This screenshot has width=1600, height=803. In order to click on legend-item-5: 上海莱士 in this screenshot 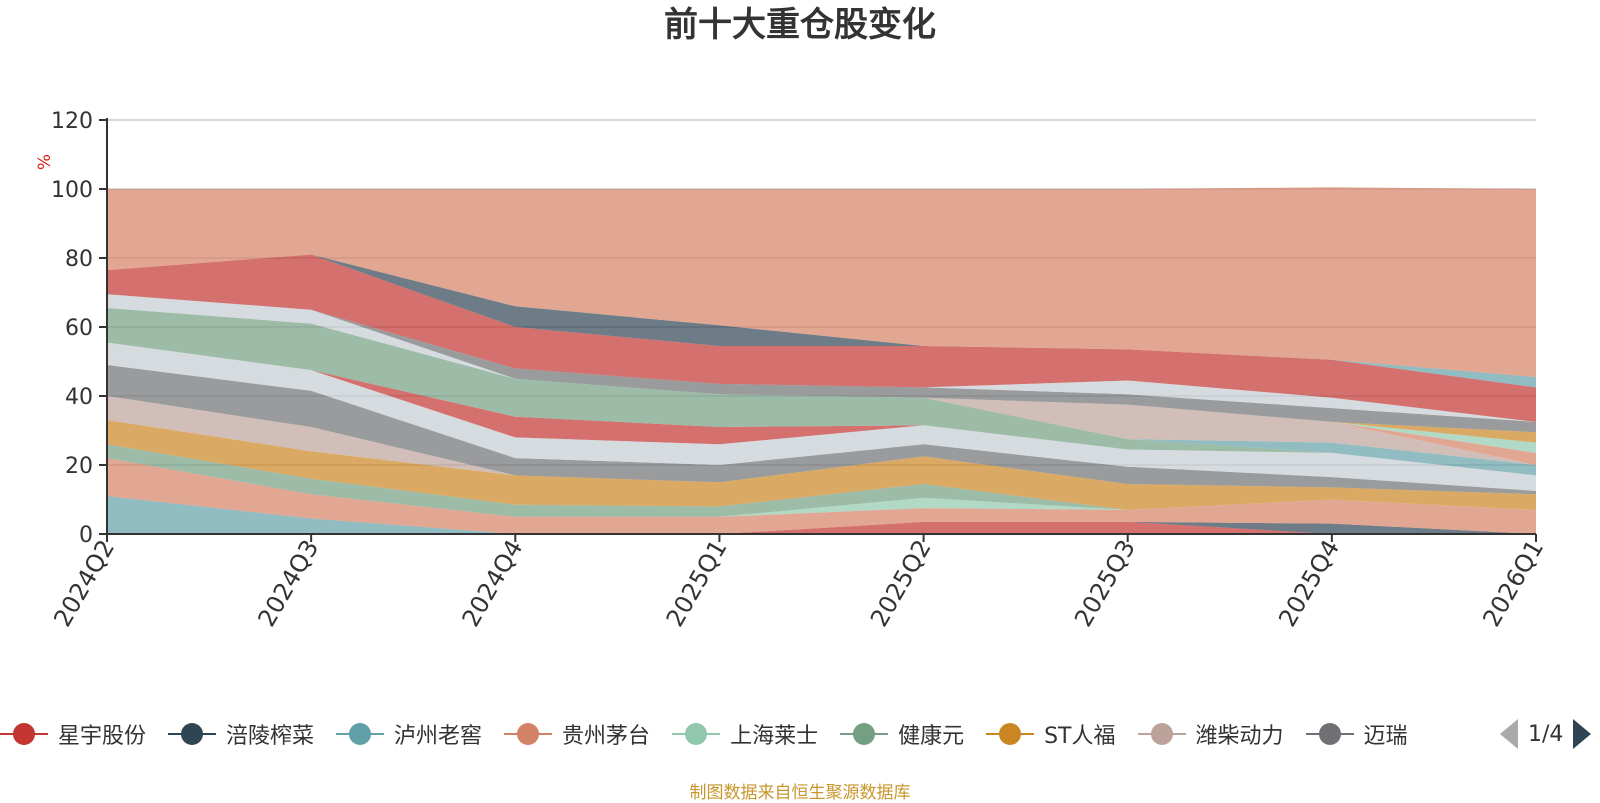, I will do `click(745, 734)`.